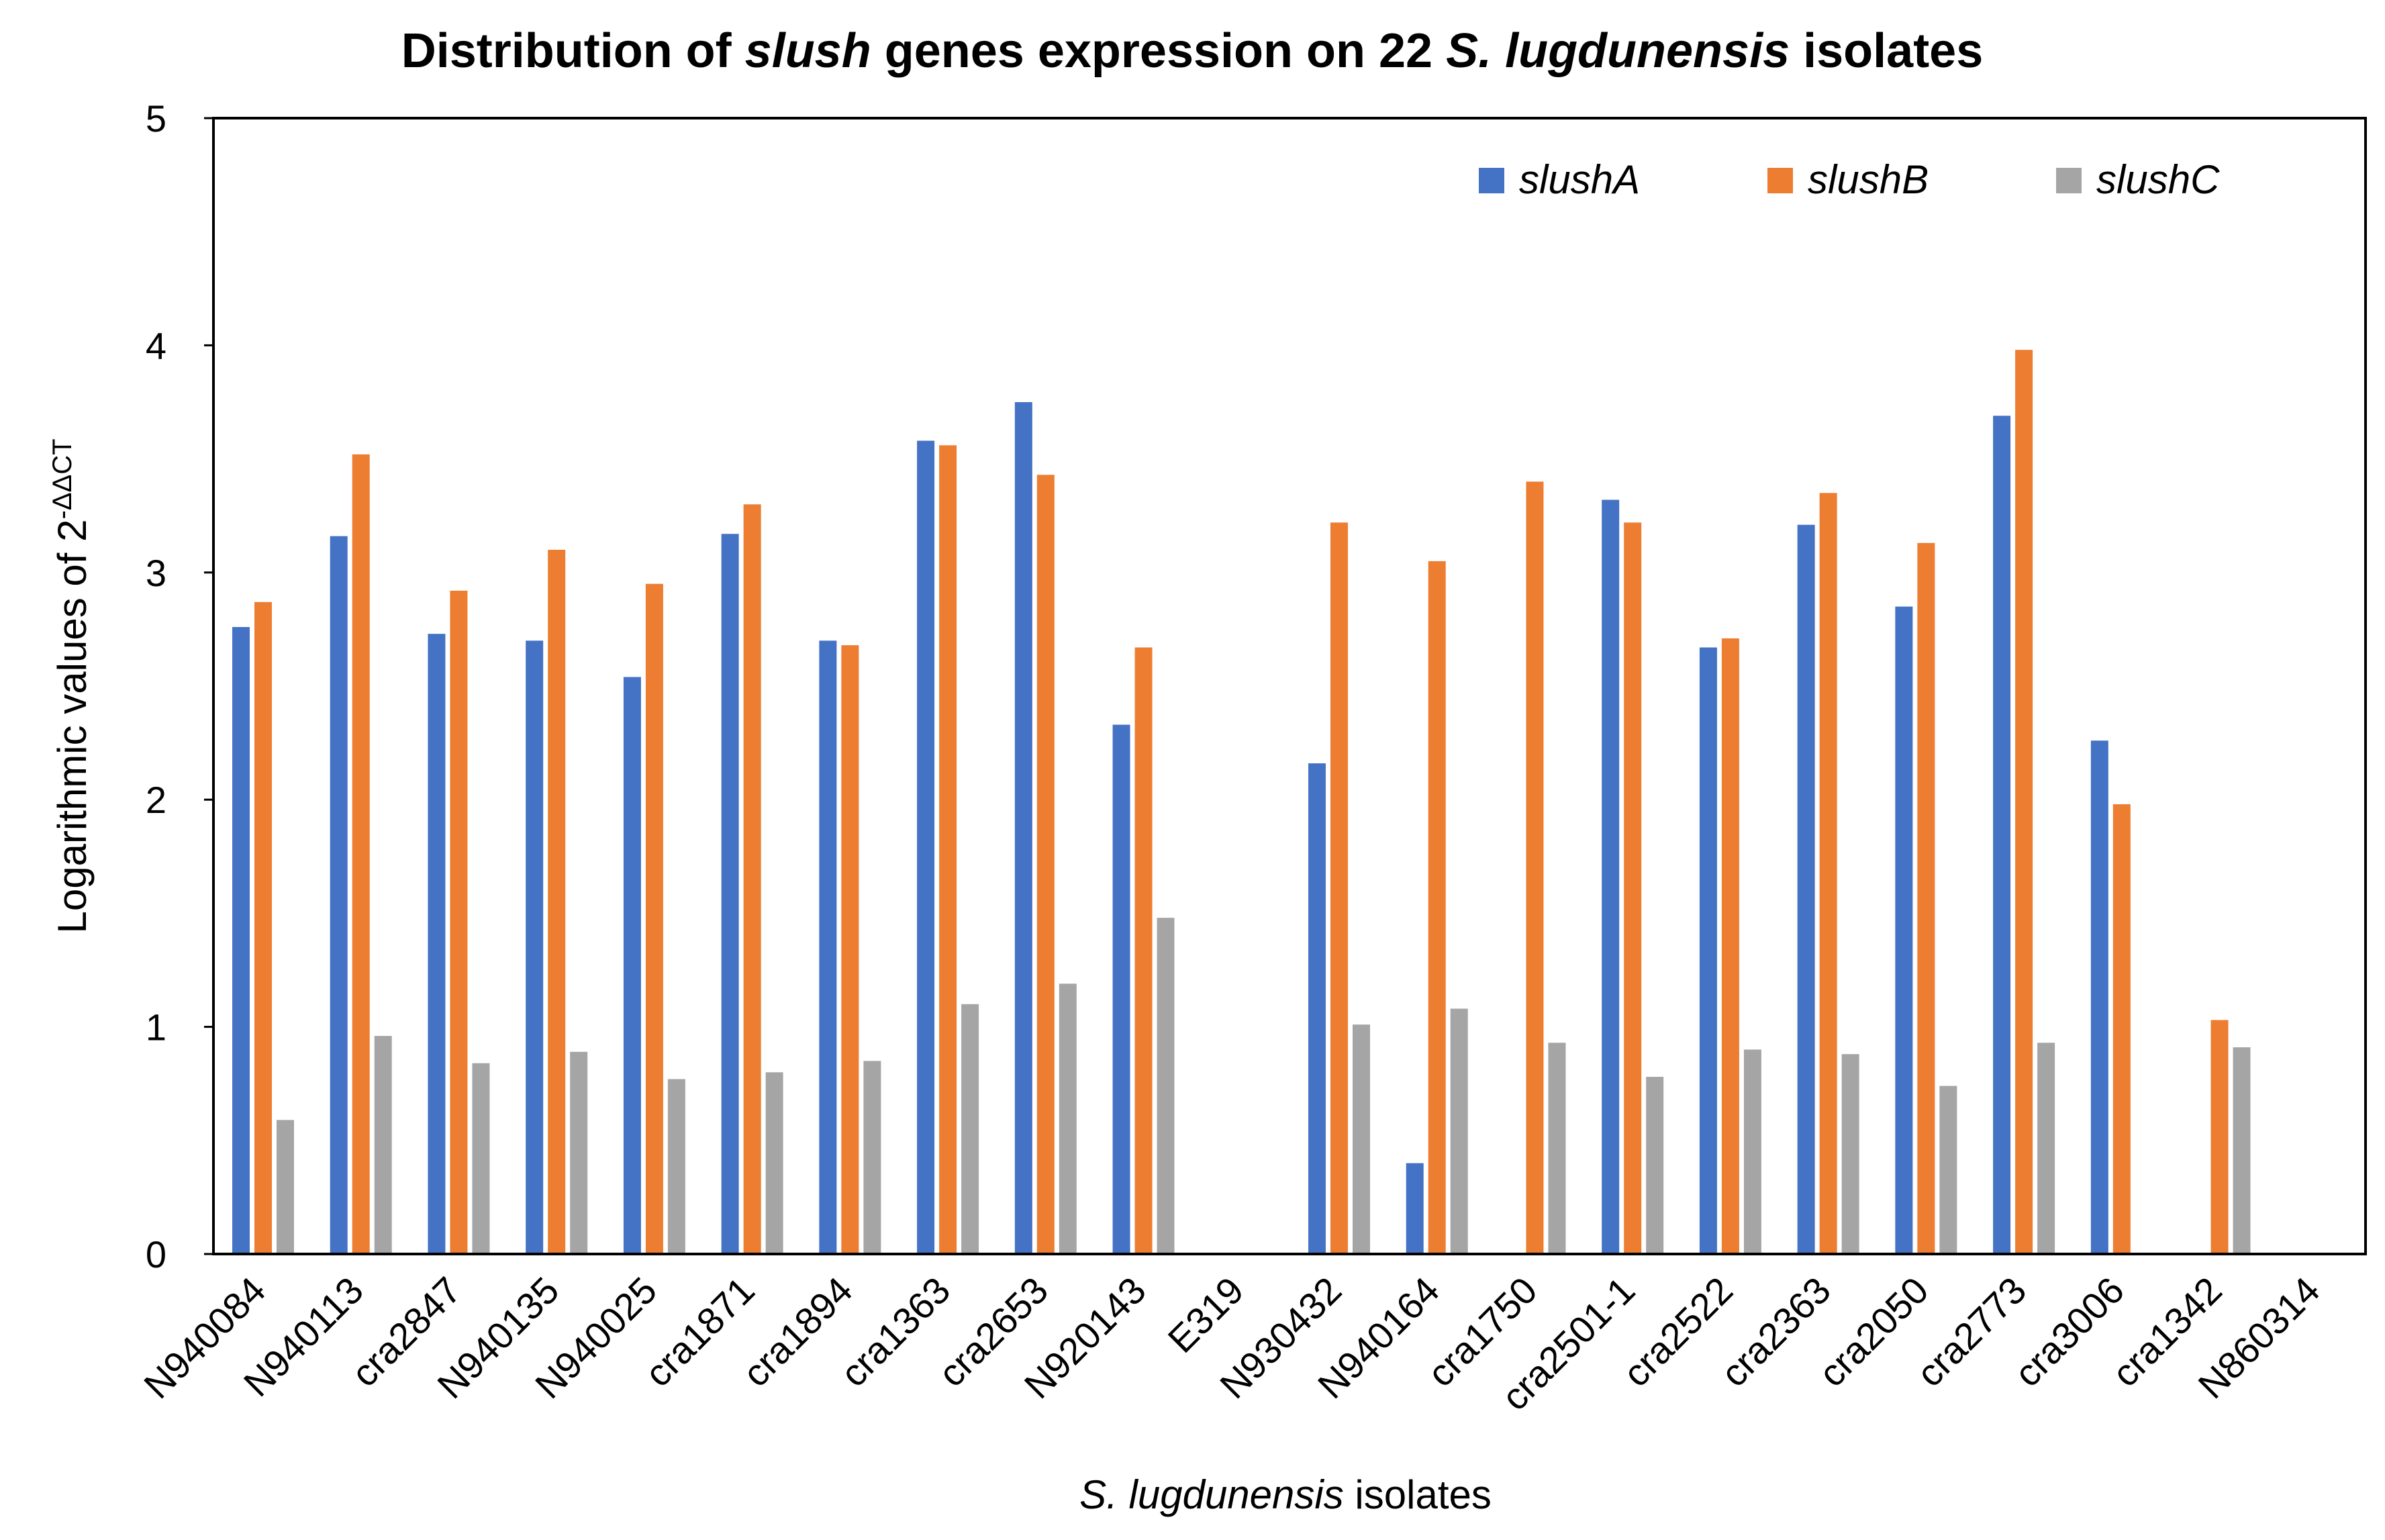  What do you see at coordinates (1708, 950) in the screenshot?
I see `bar-slushA-cra2522` at bounding box center [1708, 950].